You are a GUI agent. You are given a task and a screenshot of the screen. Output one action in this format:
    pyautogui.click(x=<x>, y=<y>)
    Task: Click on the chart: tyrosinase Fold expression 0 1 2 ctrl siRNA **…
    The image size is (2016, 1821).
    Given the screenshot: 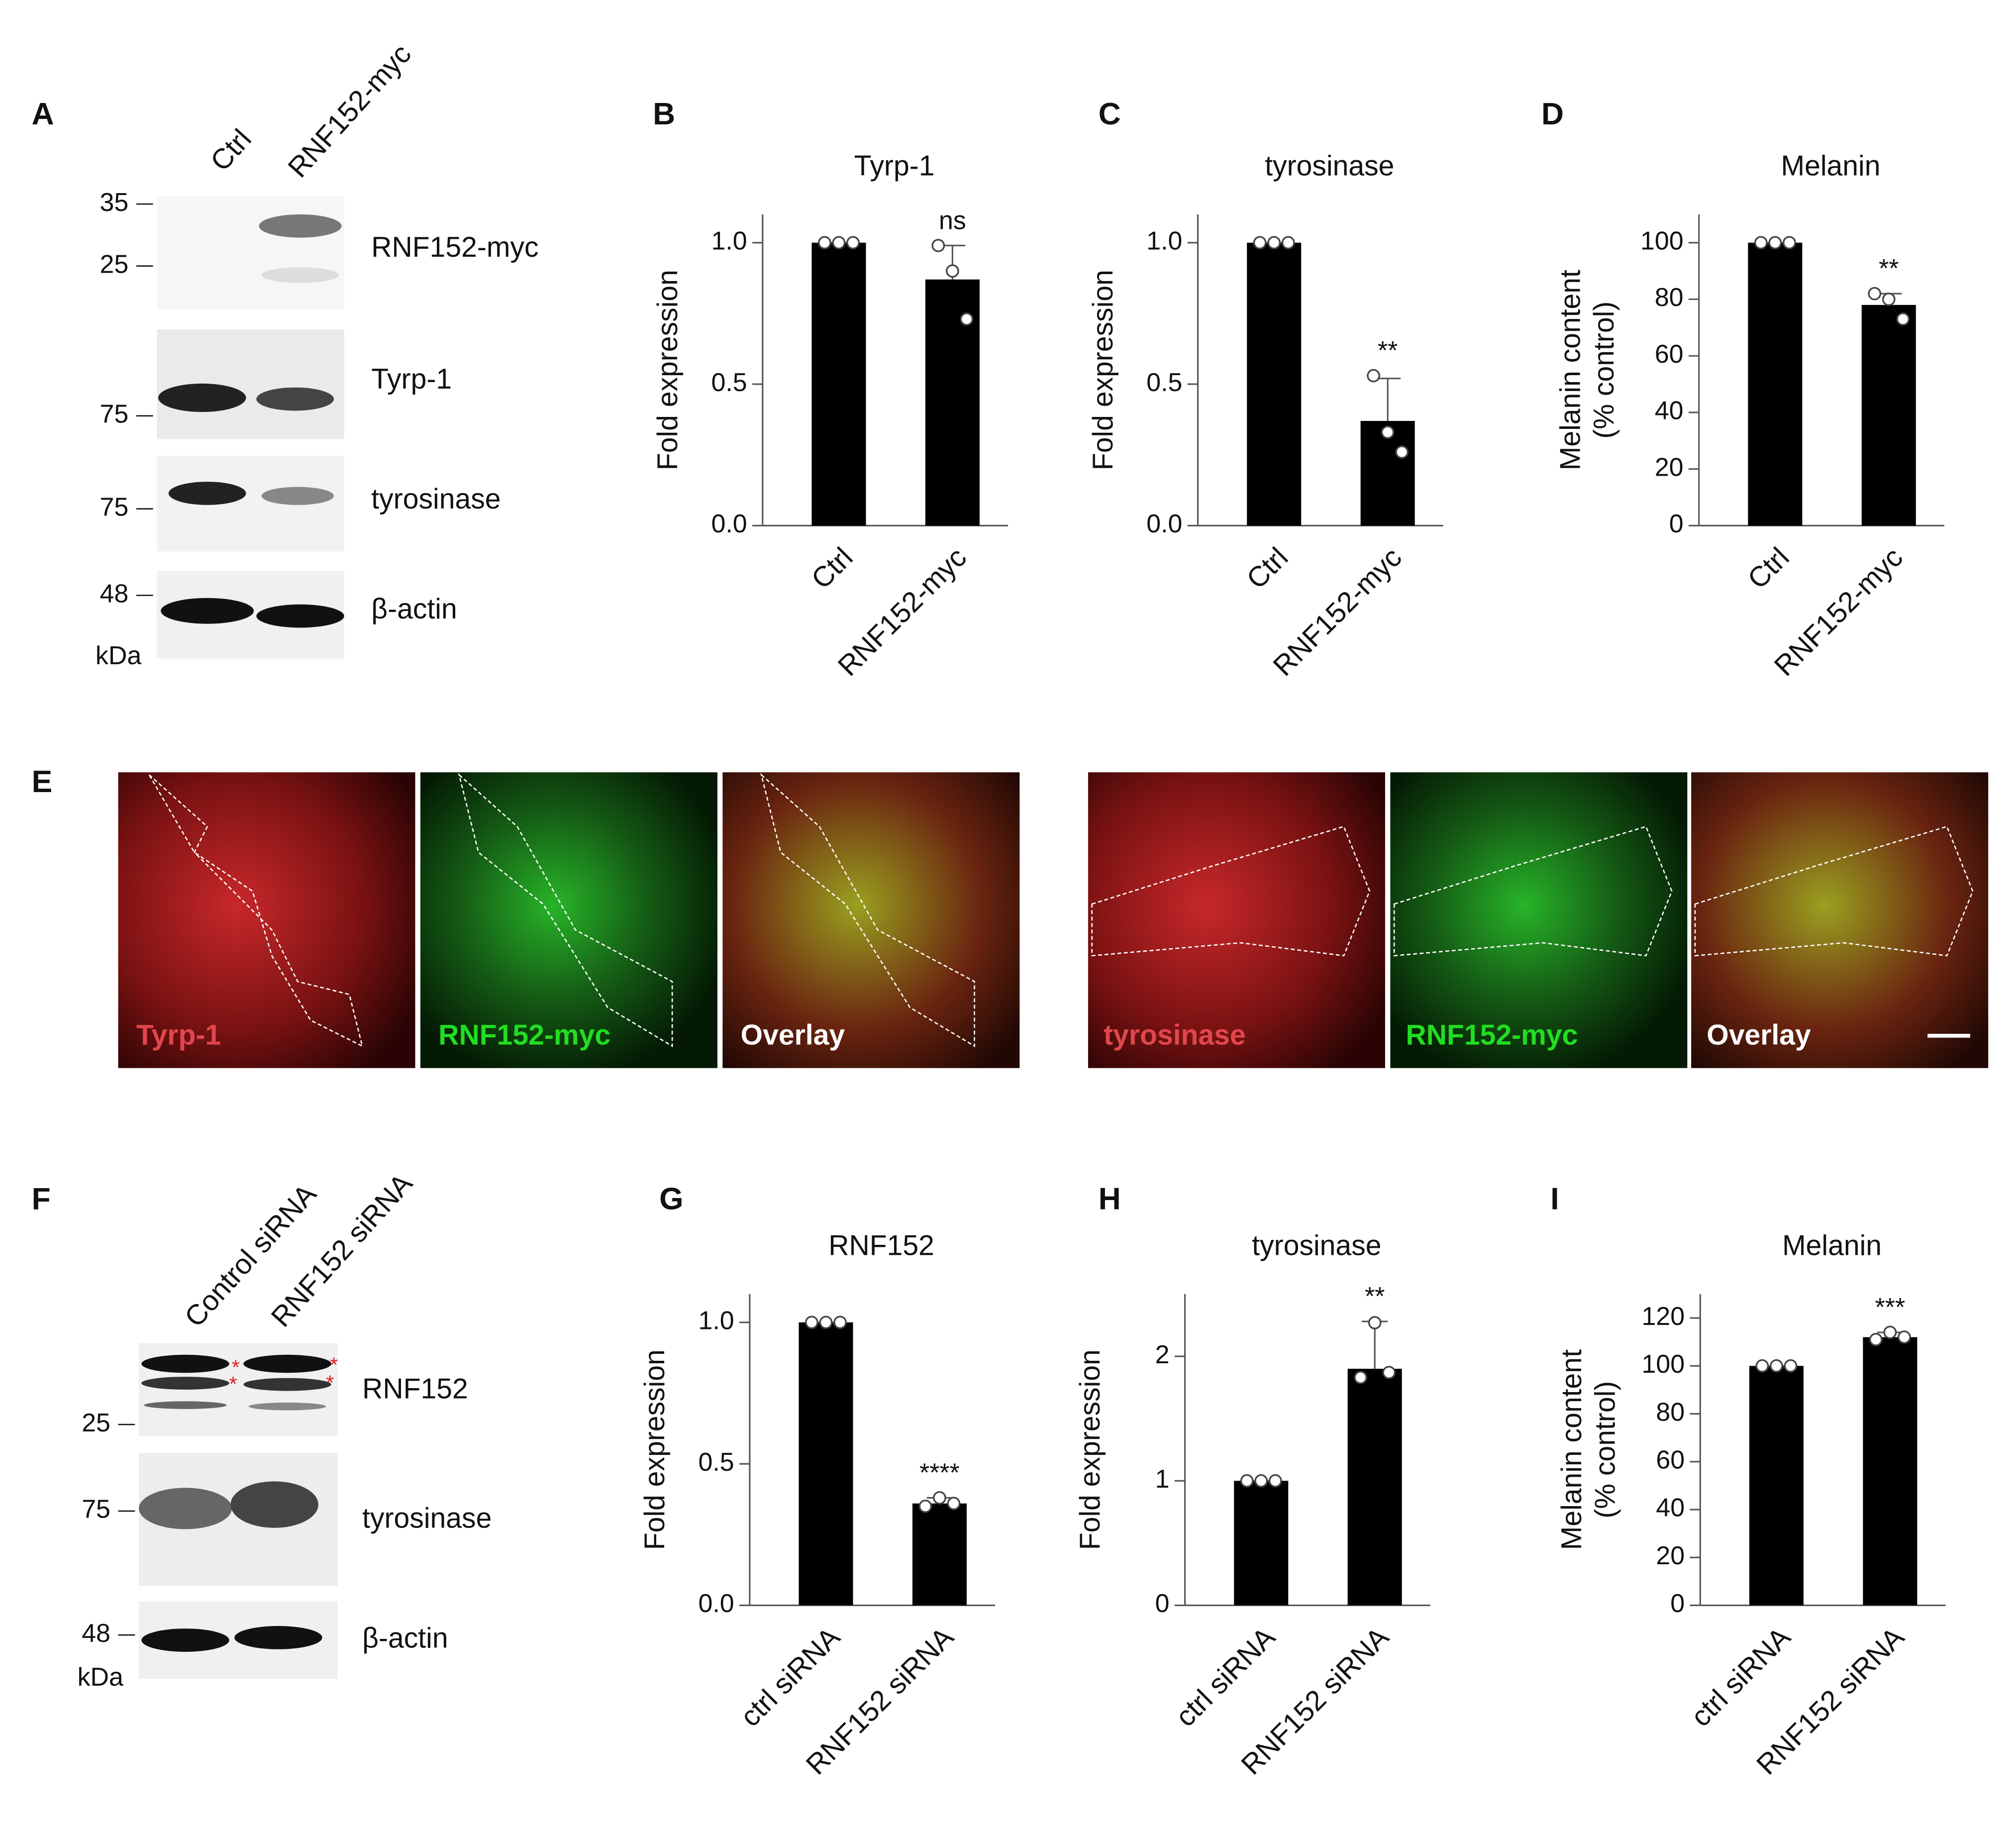 What is the action you would take?
    pyautogui.click(x=1252, y=1505)
    